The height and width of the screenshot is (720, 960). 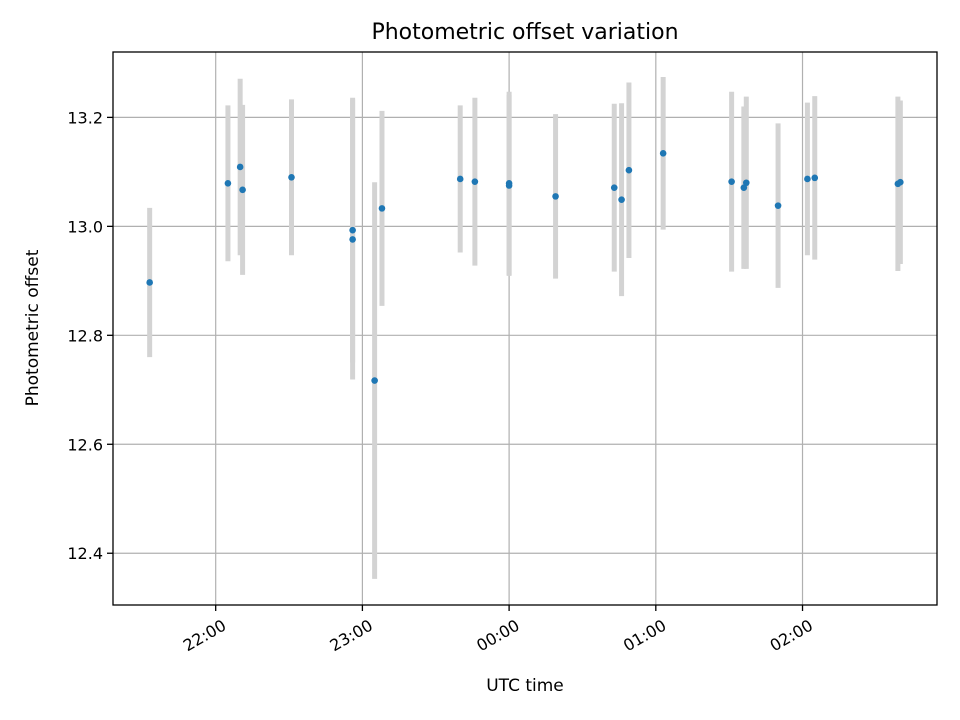 What do you see at coordinates (525, 686) in the screenshot?
I see `x-axis-label: UTC time` at bounding box center [525, 686].